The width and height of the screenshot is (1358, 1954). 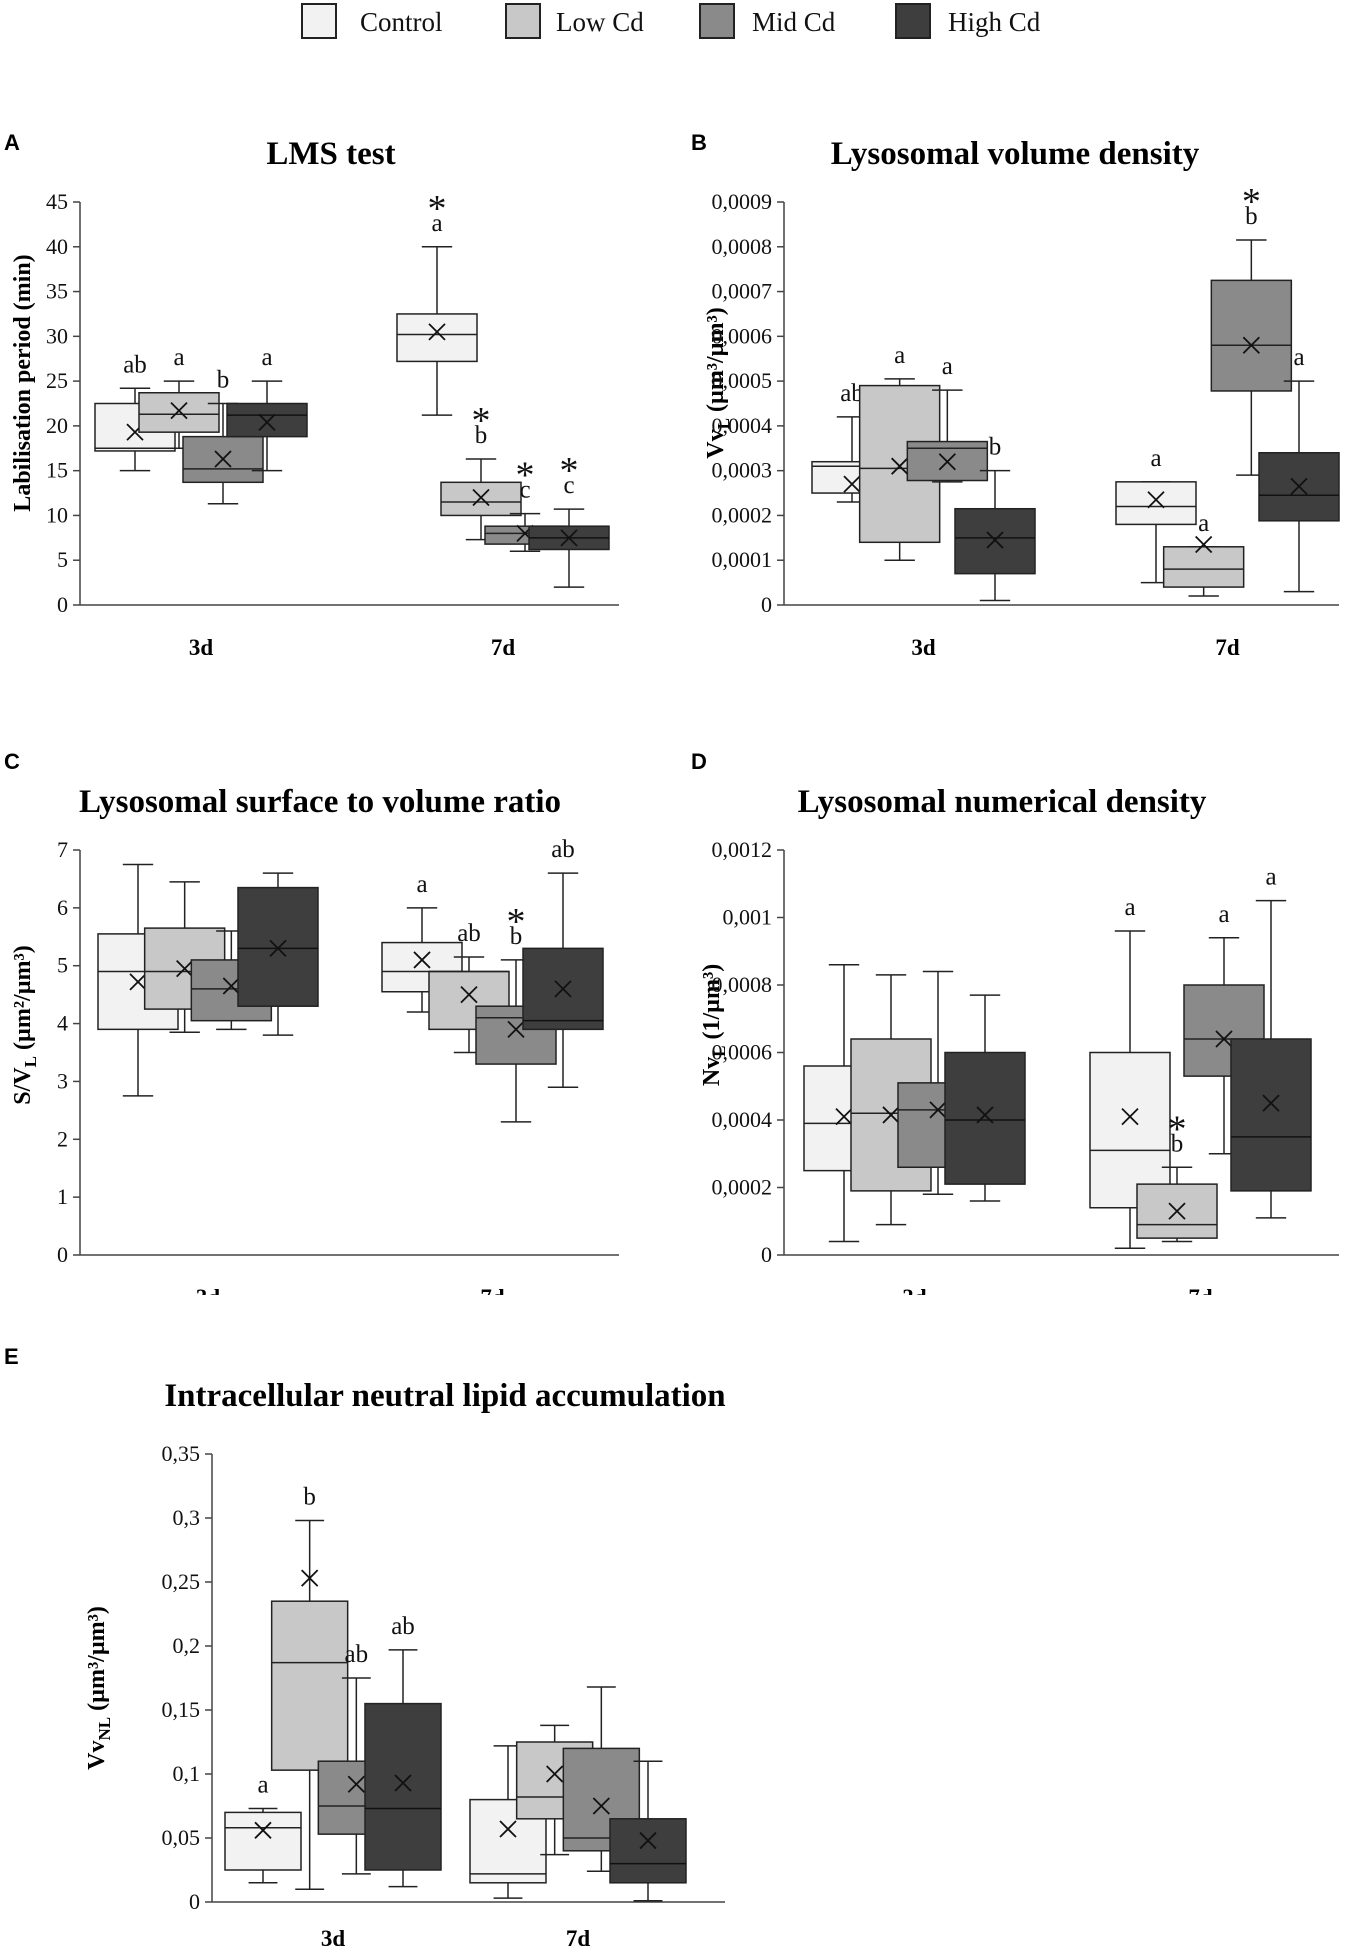 I want to click on panel-e-ylabel-sub: NL, so click(x=104, y=1729).